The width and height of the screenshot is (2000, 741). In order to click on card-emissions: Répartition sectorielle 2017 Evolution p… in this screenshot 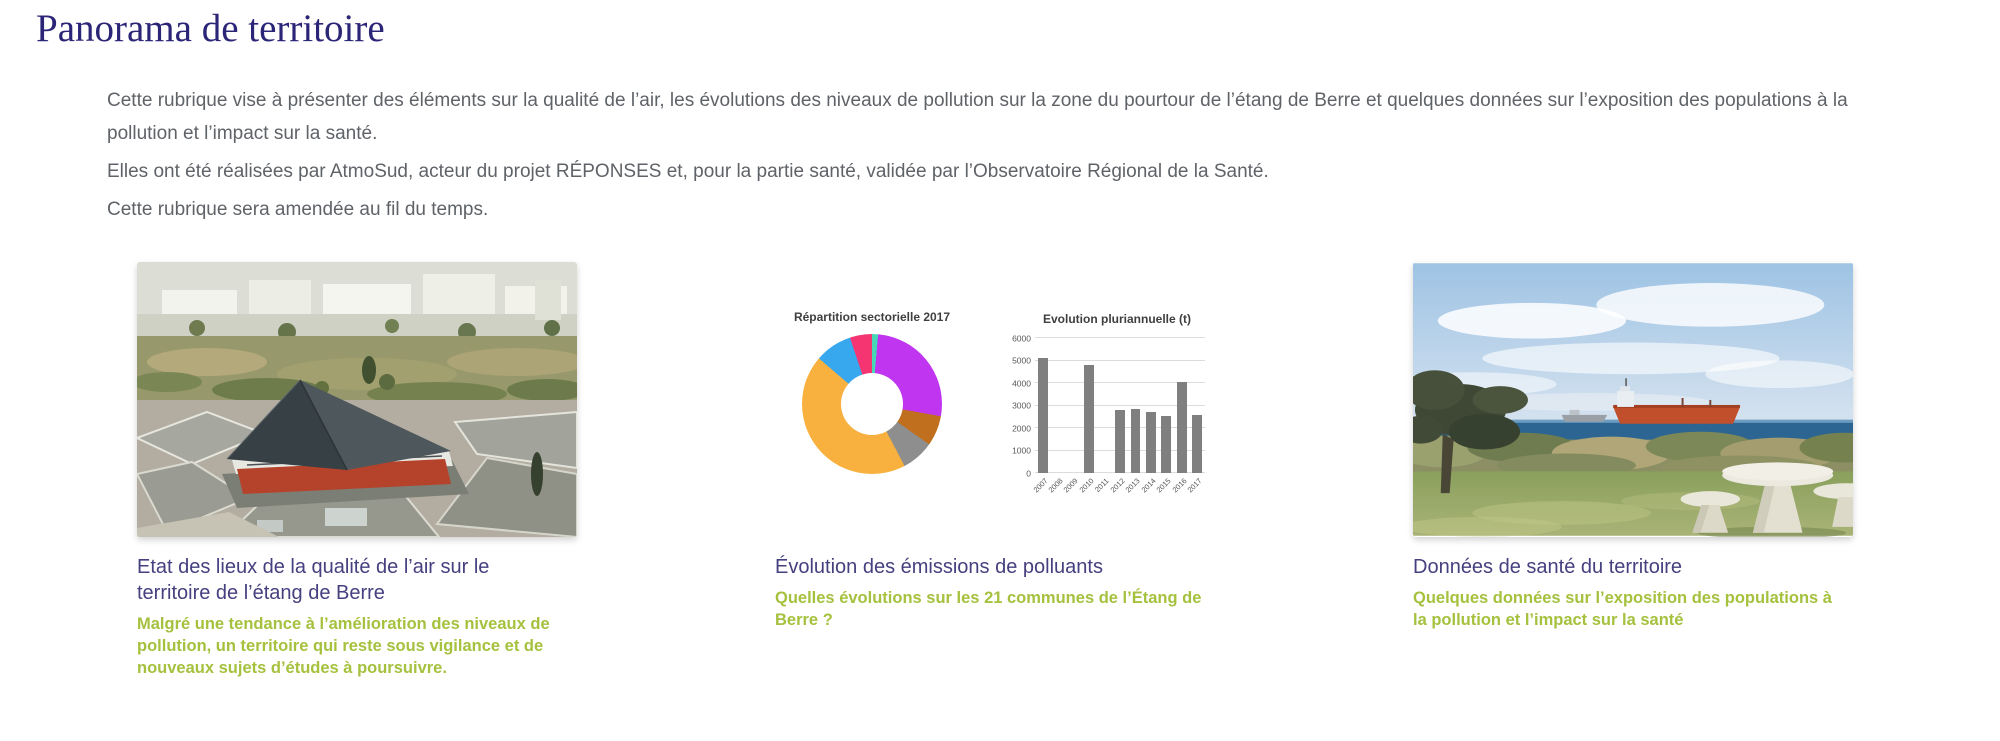, I will do `click(995, 446)`.